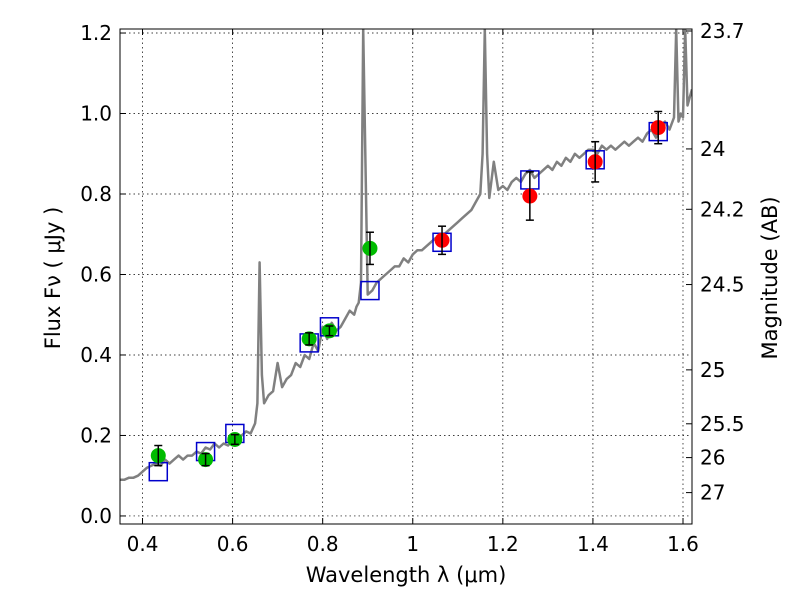 This screenshot has width=800, height=600. I want to click on y-tick-label: 0.6, so click(96, 274).